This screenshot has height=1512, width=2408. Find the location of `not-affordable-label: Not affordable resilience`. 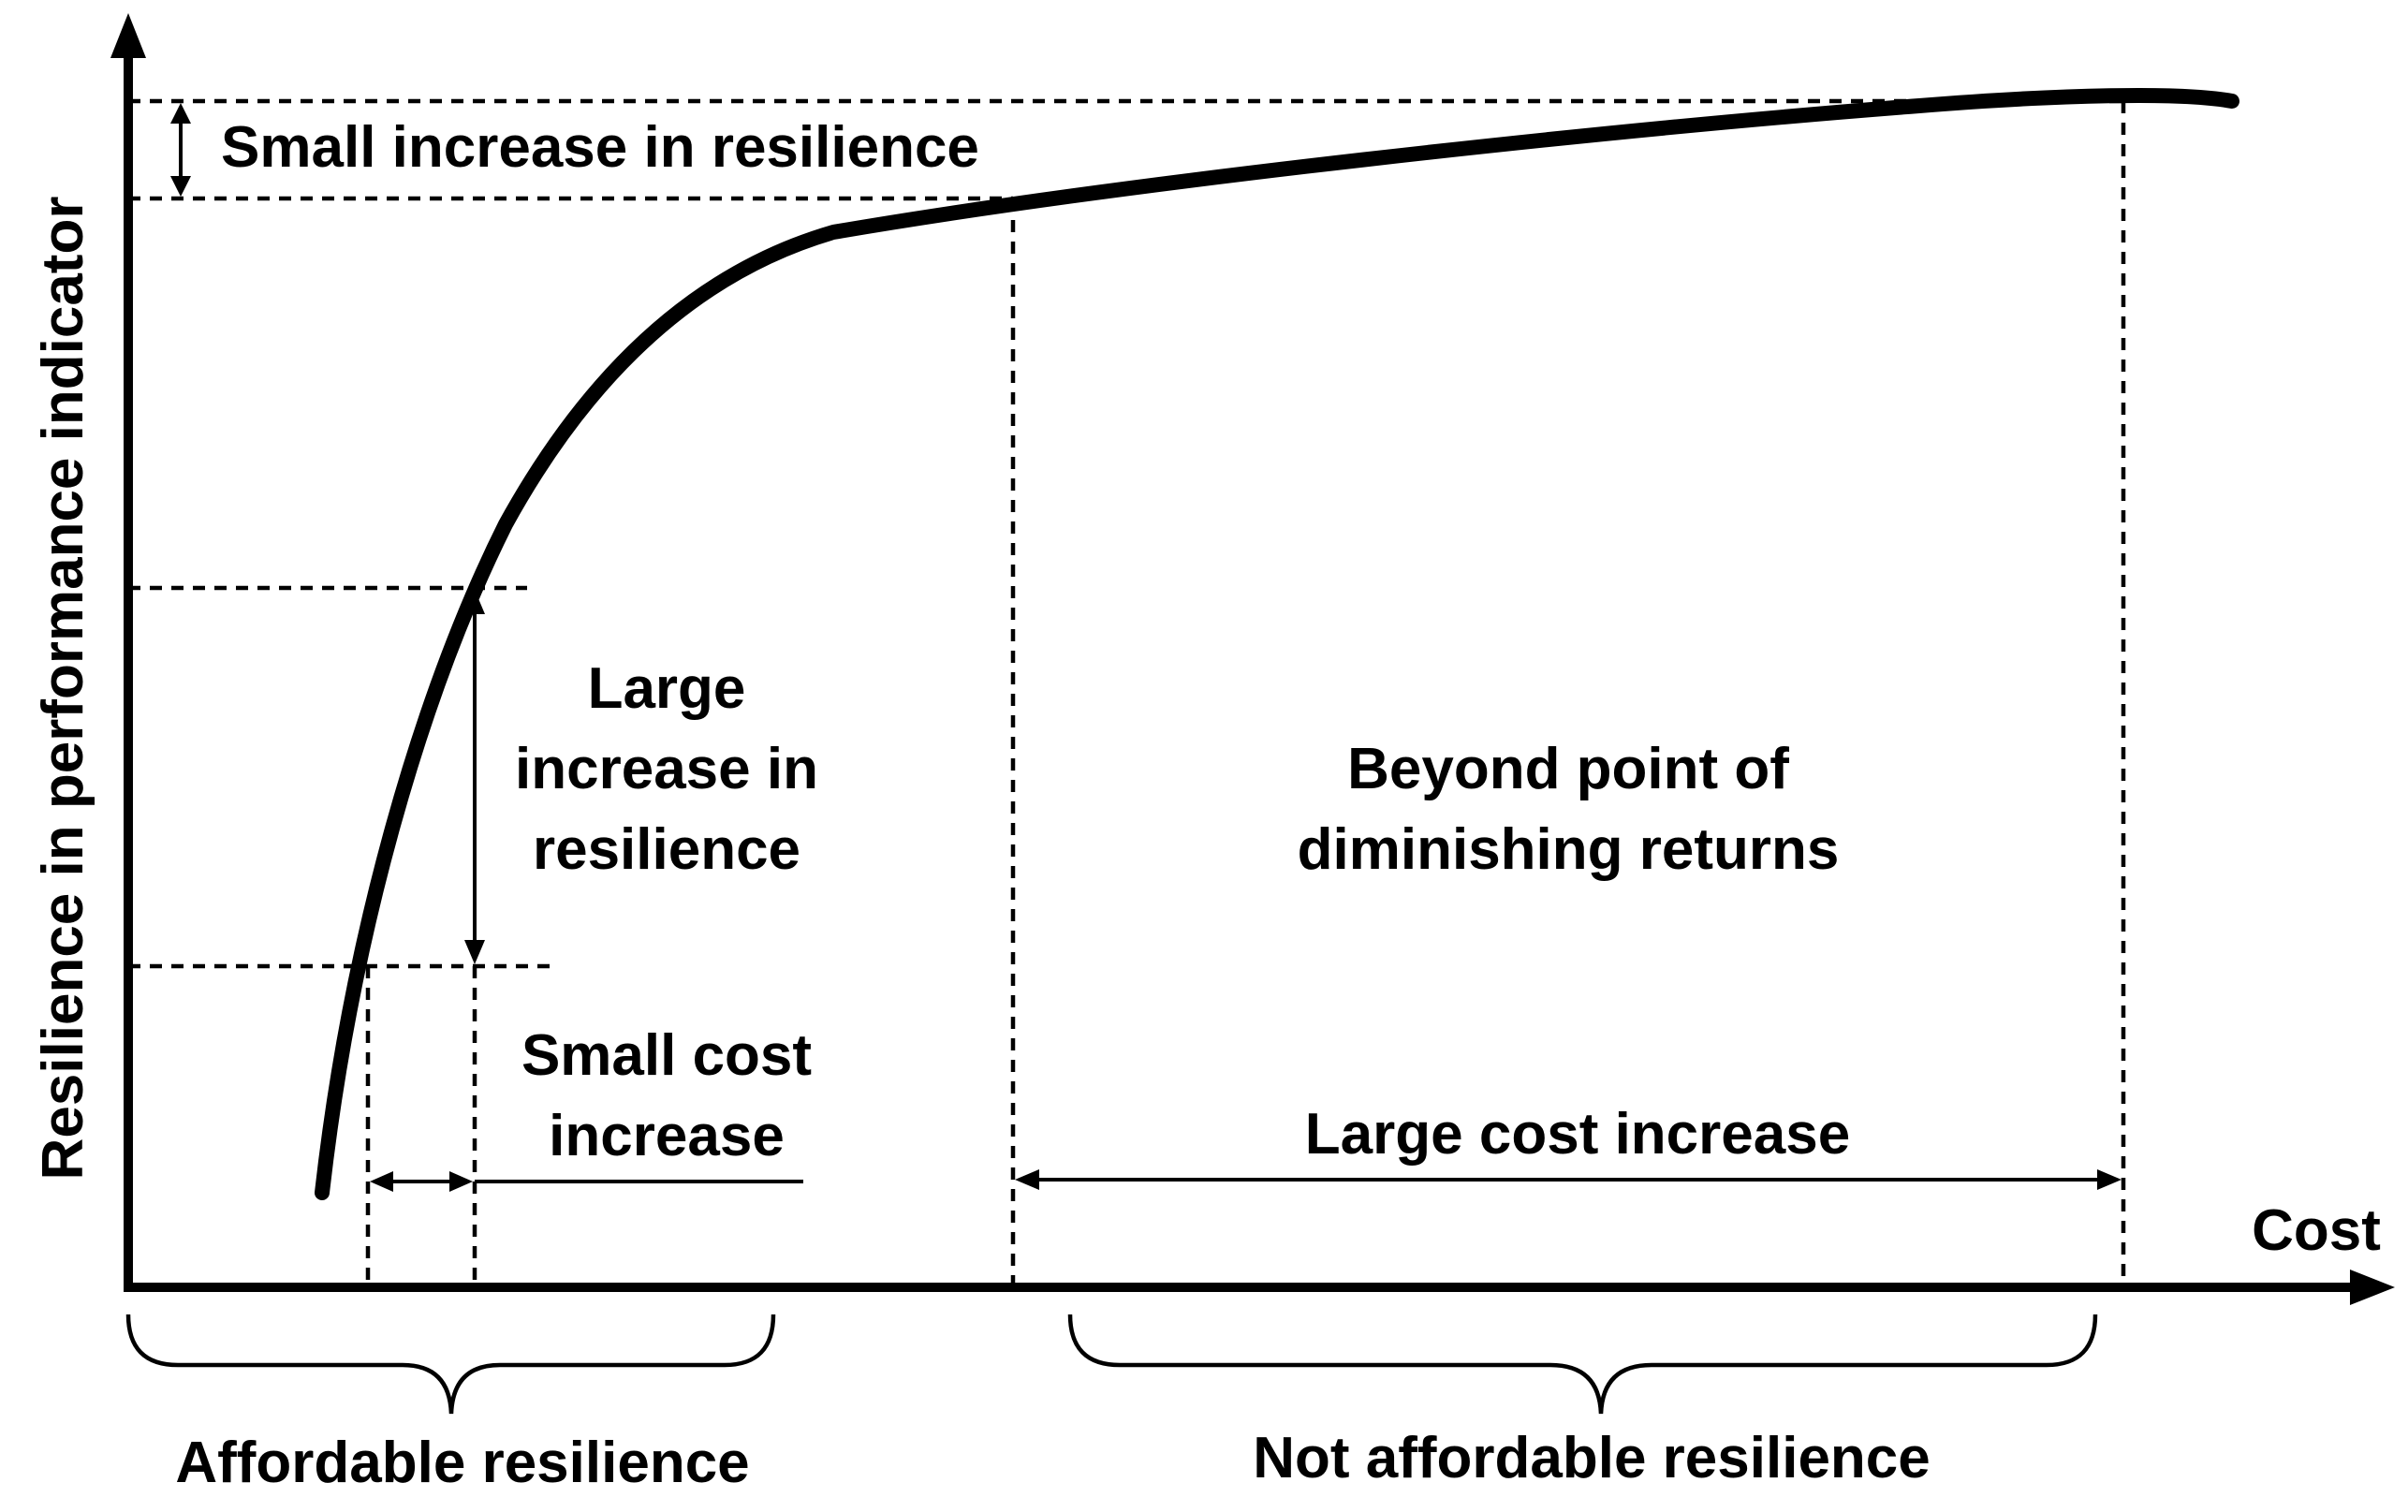

not-affordable-label: Not affordable resilience is located at coordinates (1592, 1458).